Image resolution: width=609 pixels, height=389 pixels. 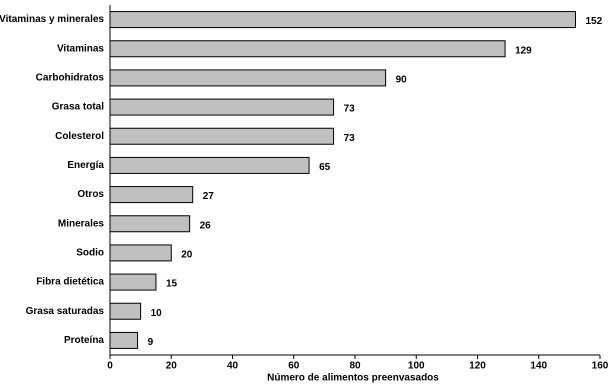 I want to click on data-label: 20, so click(x=187, y=255).